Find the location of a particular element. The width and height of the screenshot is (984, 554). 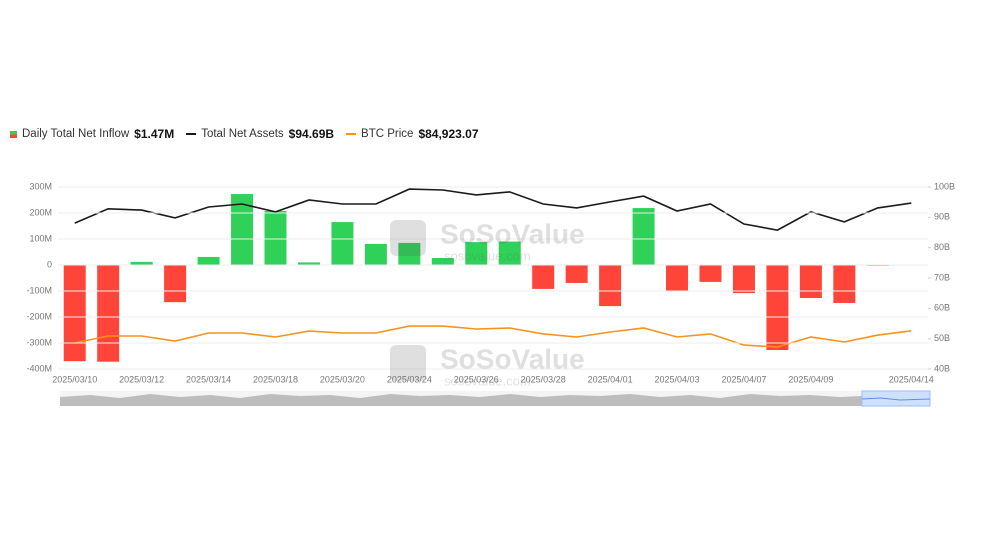

legend-value: $94.69B is located at coordinates (311, 134).